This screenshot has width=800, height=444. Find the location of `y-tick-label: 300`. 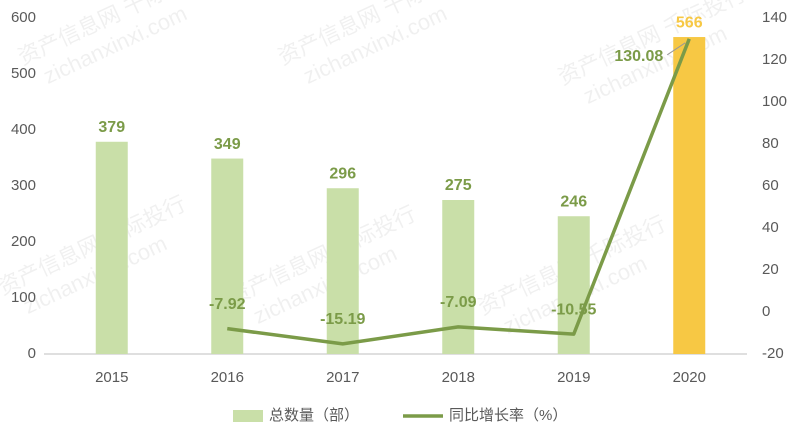

y-tick-label: 300 is located at coordinates (23, 185).